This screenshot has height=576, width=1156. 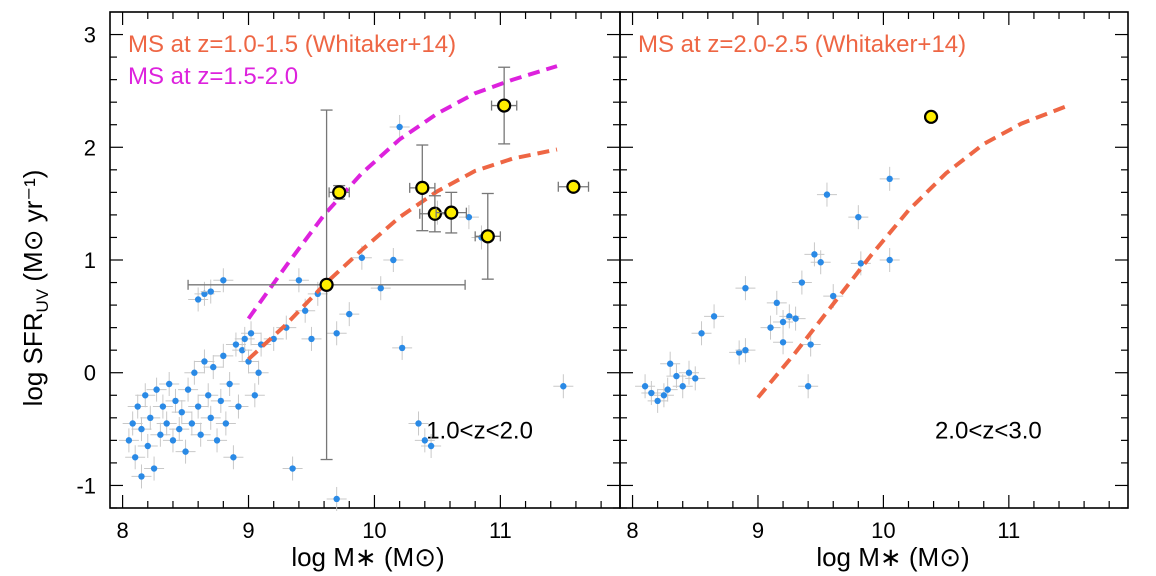 What do you see at coordinates (90, 260) in the screenshot?
I see `y-tick-label: 1` at bounding box center [90, 260].